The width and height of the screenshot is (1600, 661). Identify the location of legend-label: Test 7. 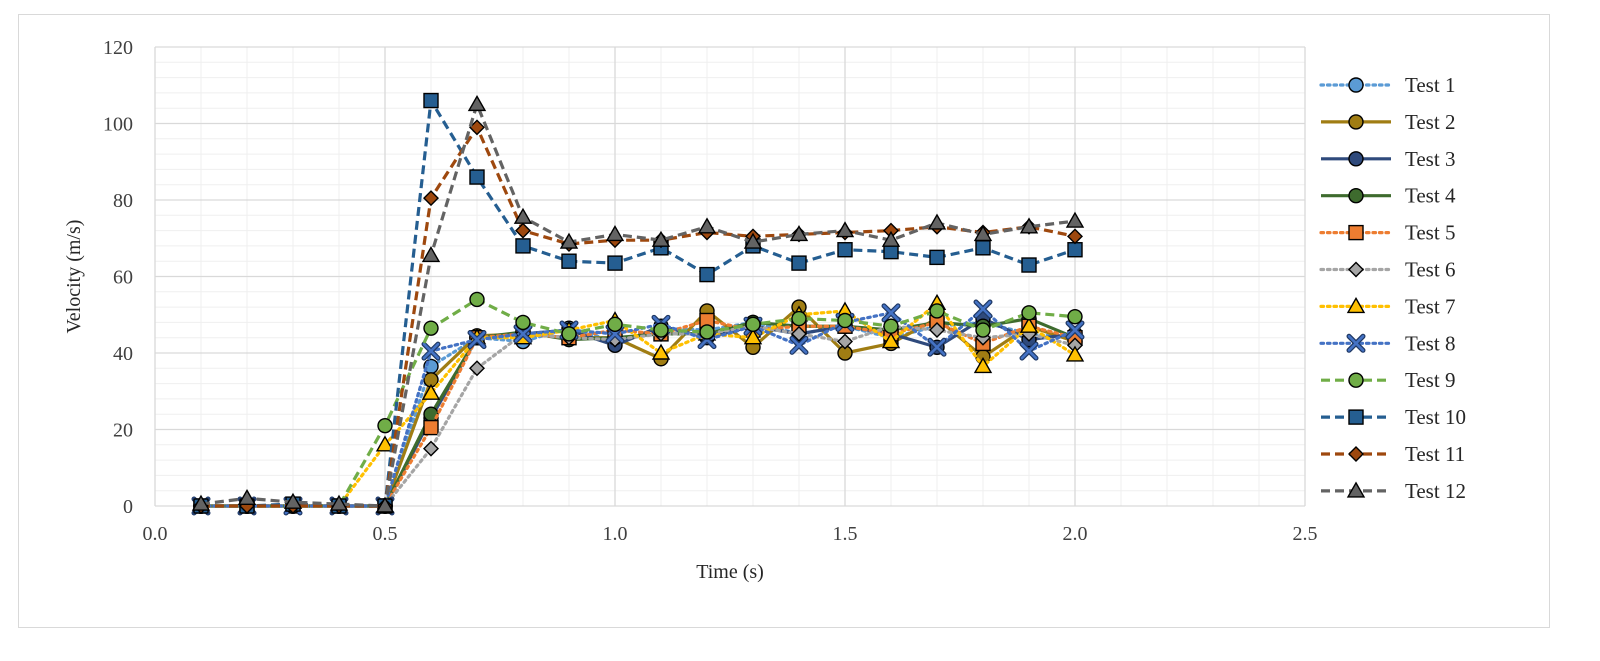
(1430, 306).